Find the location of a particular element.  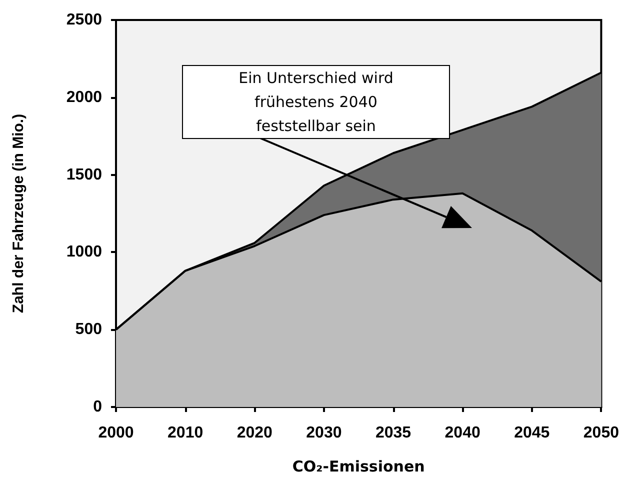

x-tick-label: 2030 is located at coordinates (324, 433).